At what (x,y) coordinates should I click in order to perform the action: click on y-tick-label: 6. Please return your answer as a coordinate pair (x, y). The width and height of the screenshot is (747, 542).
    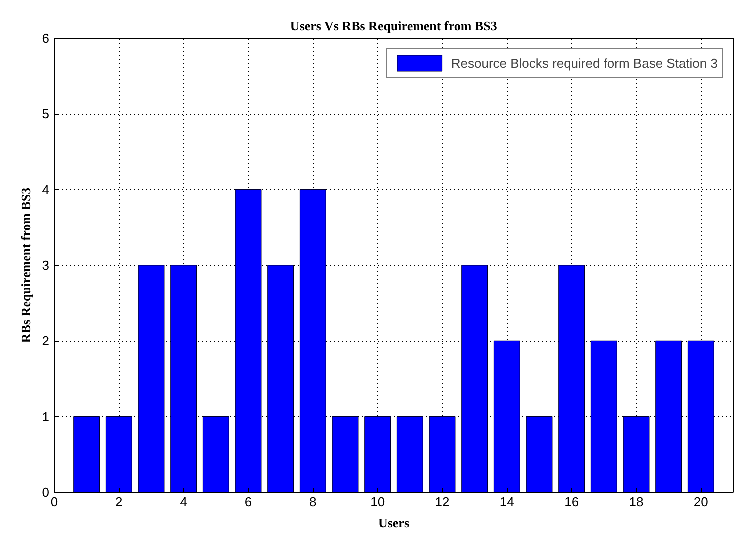
    Looking at the image, I should click on (46, 38).